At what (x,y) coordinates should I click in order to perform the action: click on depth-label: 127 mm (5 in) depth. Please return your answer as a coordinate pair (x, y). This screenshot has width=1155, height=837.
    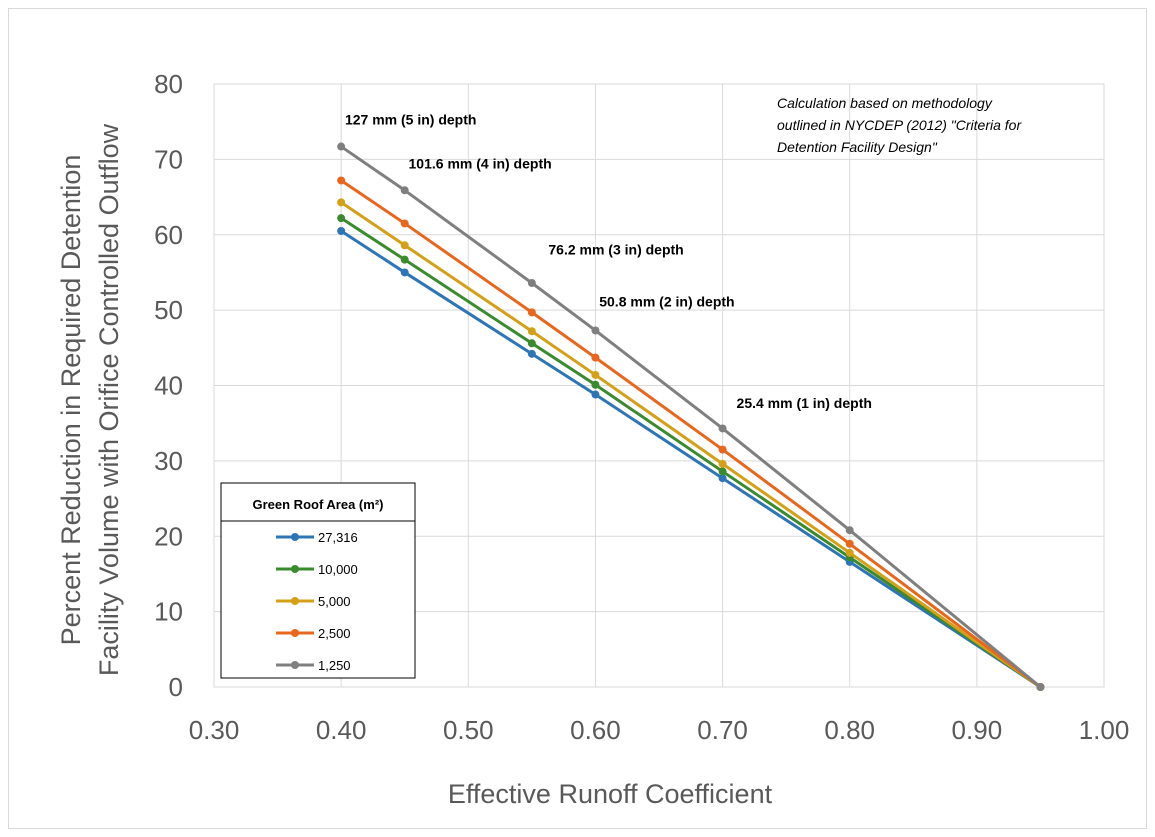
    Looking at the image, I should click on (410, 120).